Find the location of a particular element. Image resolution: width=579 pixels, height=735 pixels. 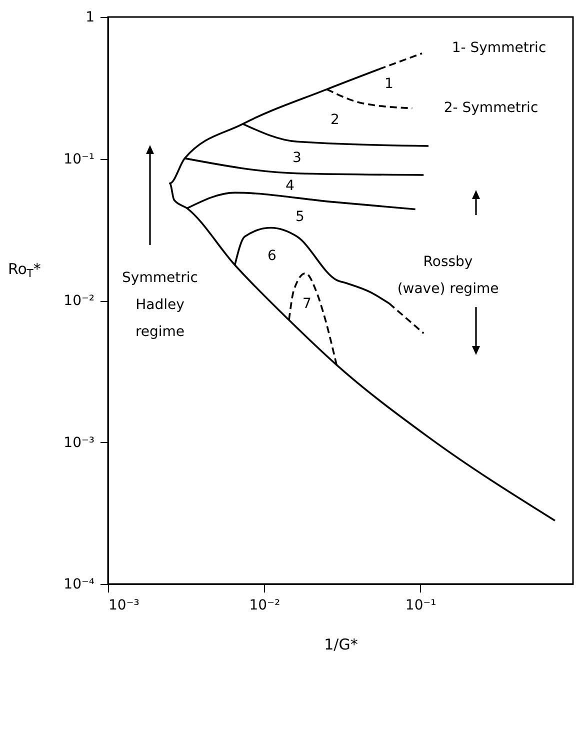

annotation: 7 is located at coordinates (307, 304).